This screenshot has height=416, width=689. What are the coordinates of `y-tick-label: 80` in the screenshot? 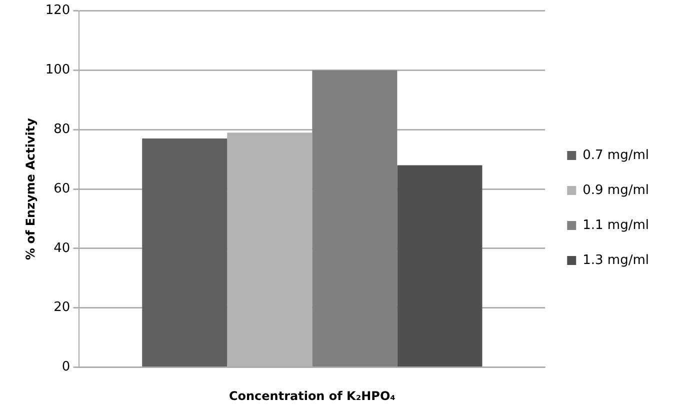 It's located at (62, 129).